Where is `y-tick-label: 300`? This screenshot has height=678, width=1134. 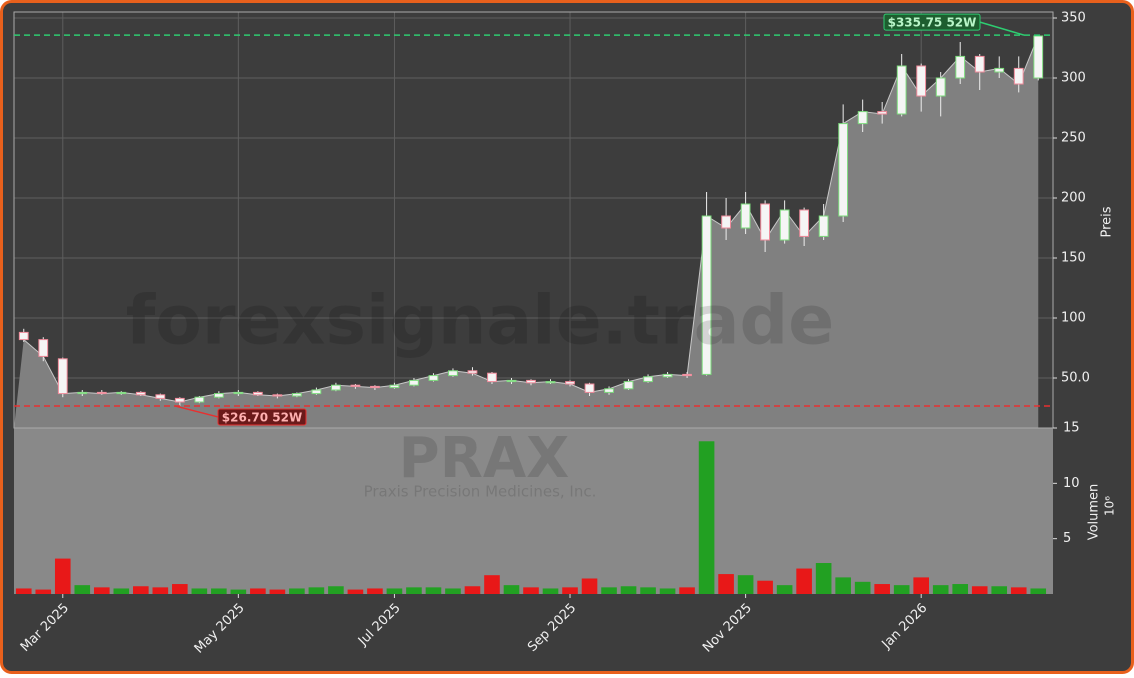
y-tick-label: 300 is located at coordinates (1073, 77).